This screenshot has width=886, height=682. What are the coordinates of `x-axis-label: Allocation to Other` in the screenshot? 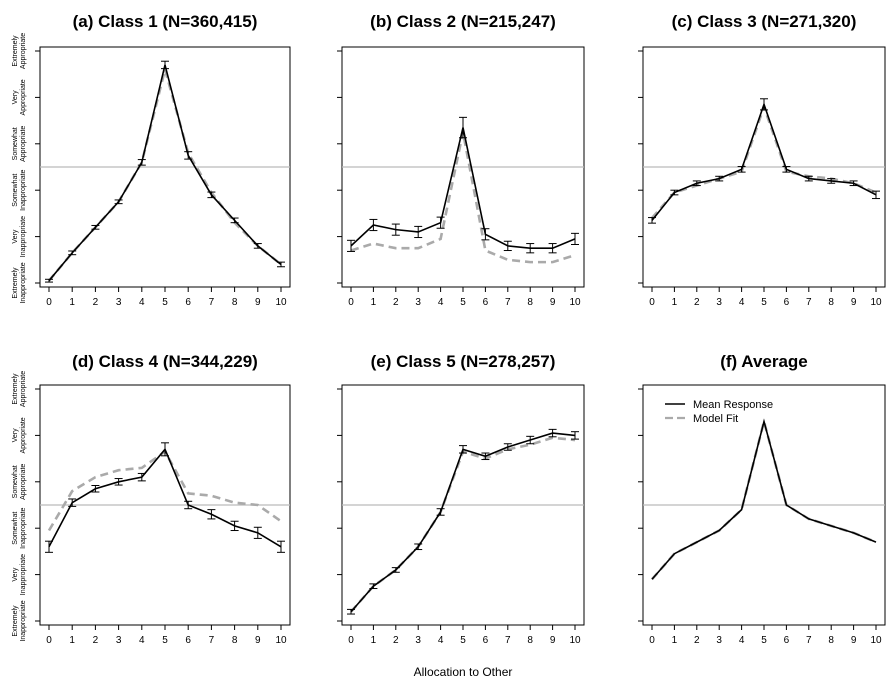 It's located at (463, 672).